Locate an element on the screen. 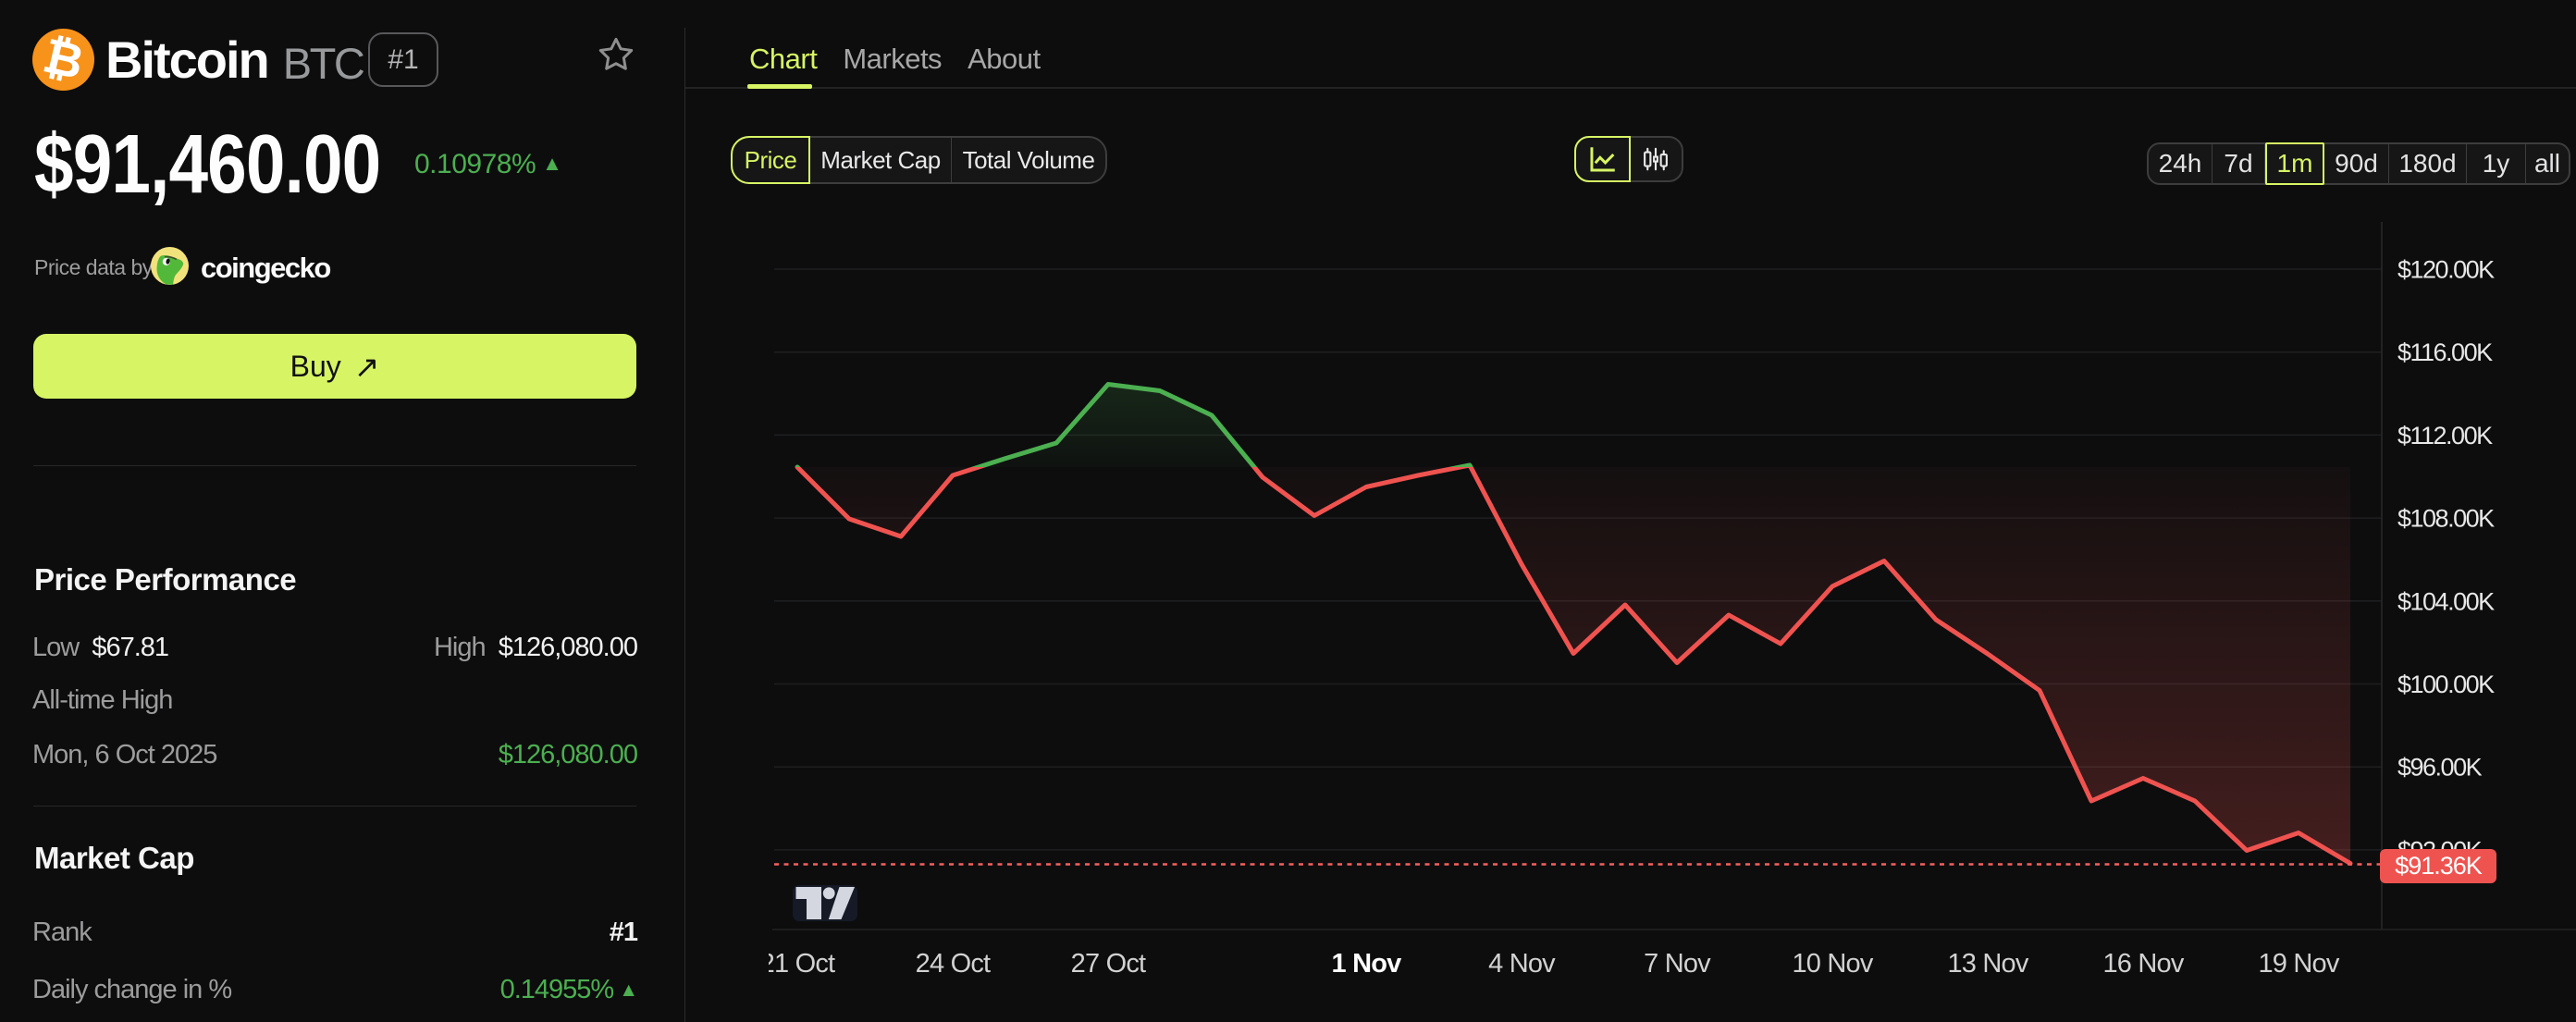 The height and width of the screenshot is (1022, 2576). svg-text: 19 Nov is located at coordinates (2298, 964).